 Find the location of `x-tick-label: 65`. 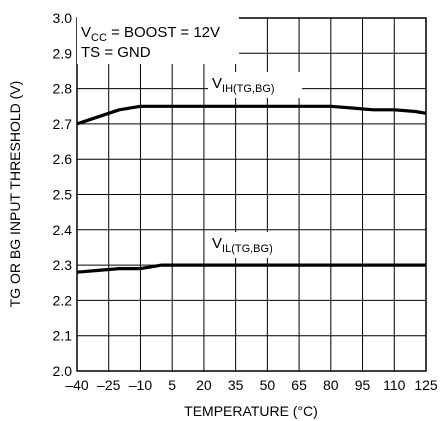

x-tick-label: 65 is located at coordinates (299, 385).